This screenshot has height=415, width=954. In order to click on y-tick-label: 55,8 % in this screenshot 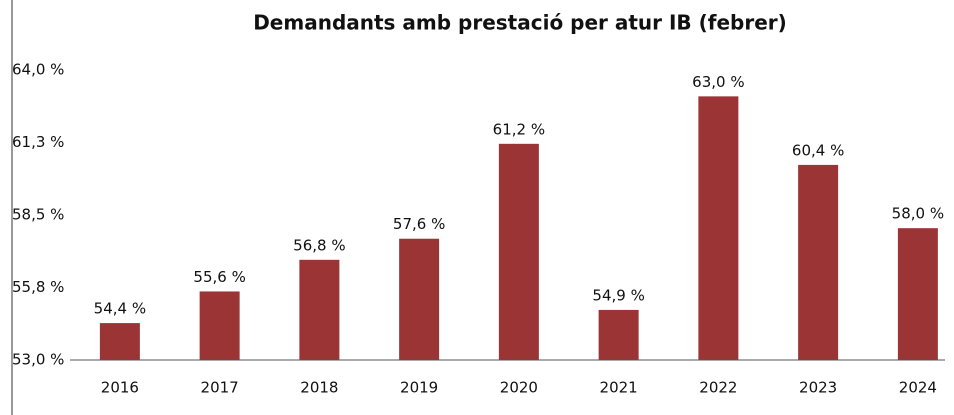, I will do `click(38, 287)`.